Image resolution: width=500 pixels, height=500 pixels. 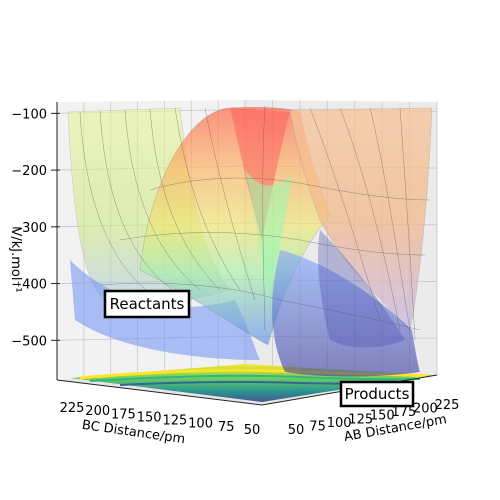 I want to click on ab-tick-label: 125, so click(x=360, y=419).